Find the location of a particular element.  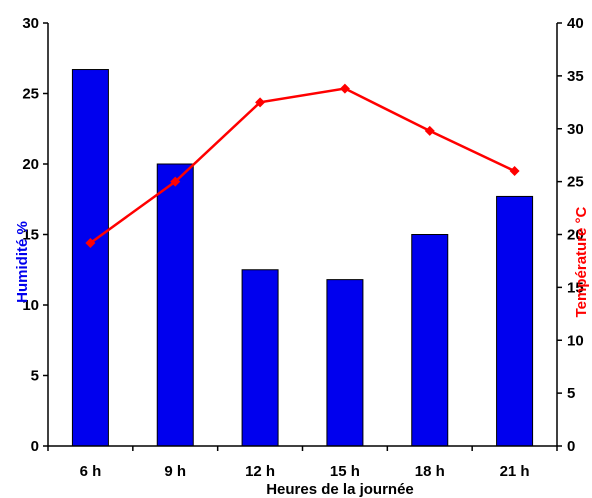

right-tick-label: 10 is located at coordinates (575, 340).